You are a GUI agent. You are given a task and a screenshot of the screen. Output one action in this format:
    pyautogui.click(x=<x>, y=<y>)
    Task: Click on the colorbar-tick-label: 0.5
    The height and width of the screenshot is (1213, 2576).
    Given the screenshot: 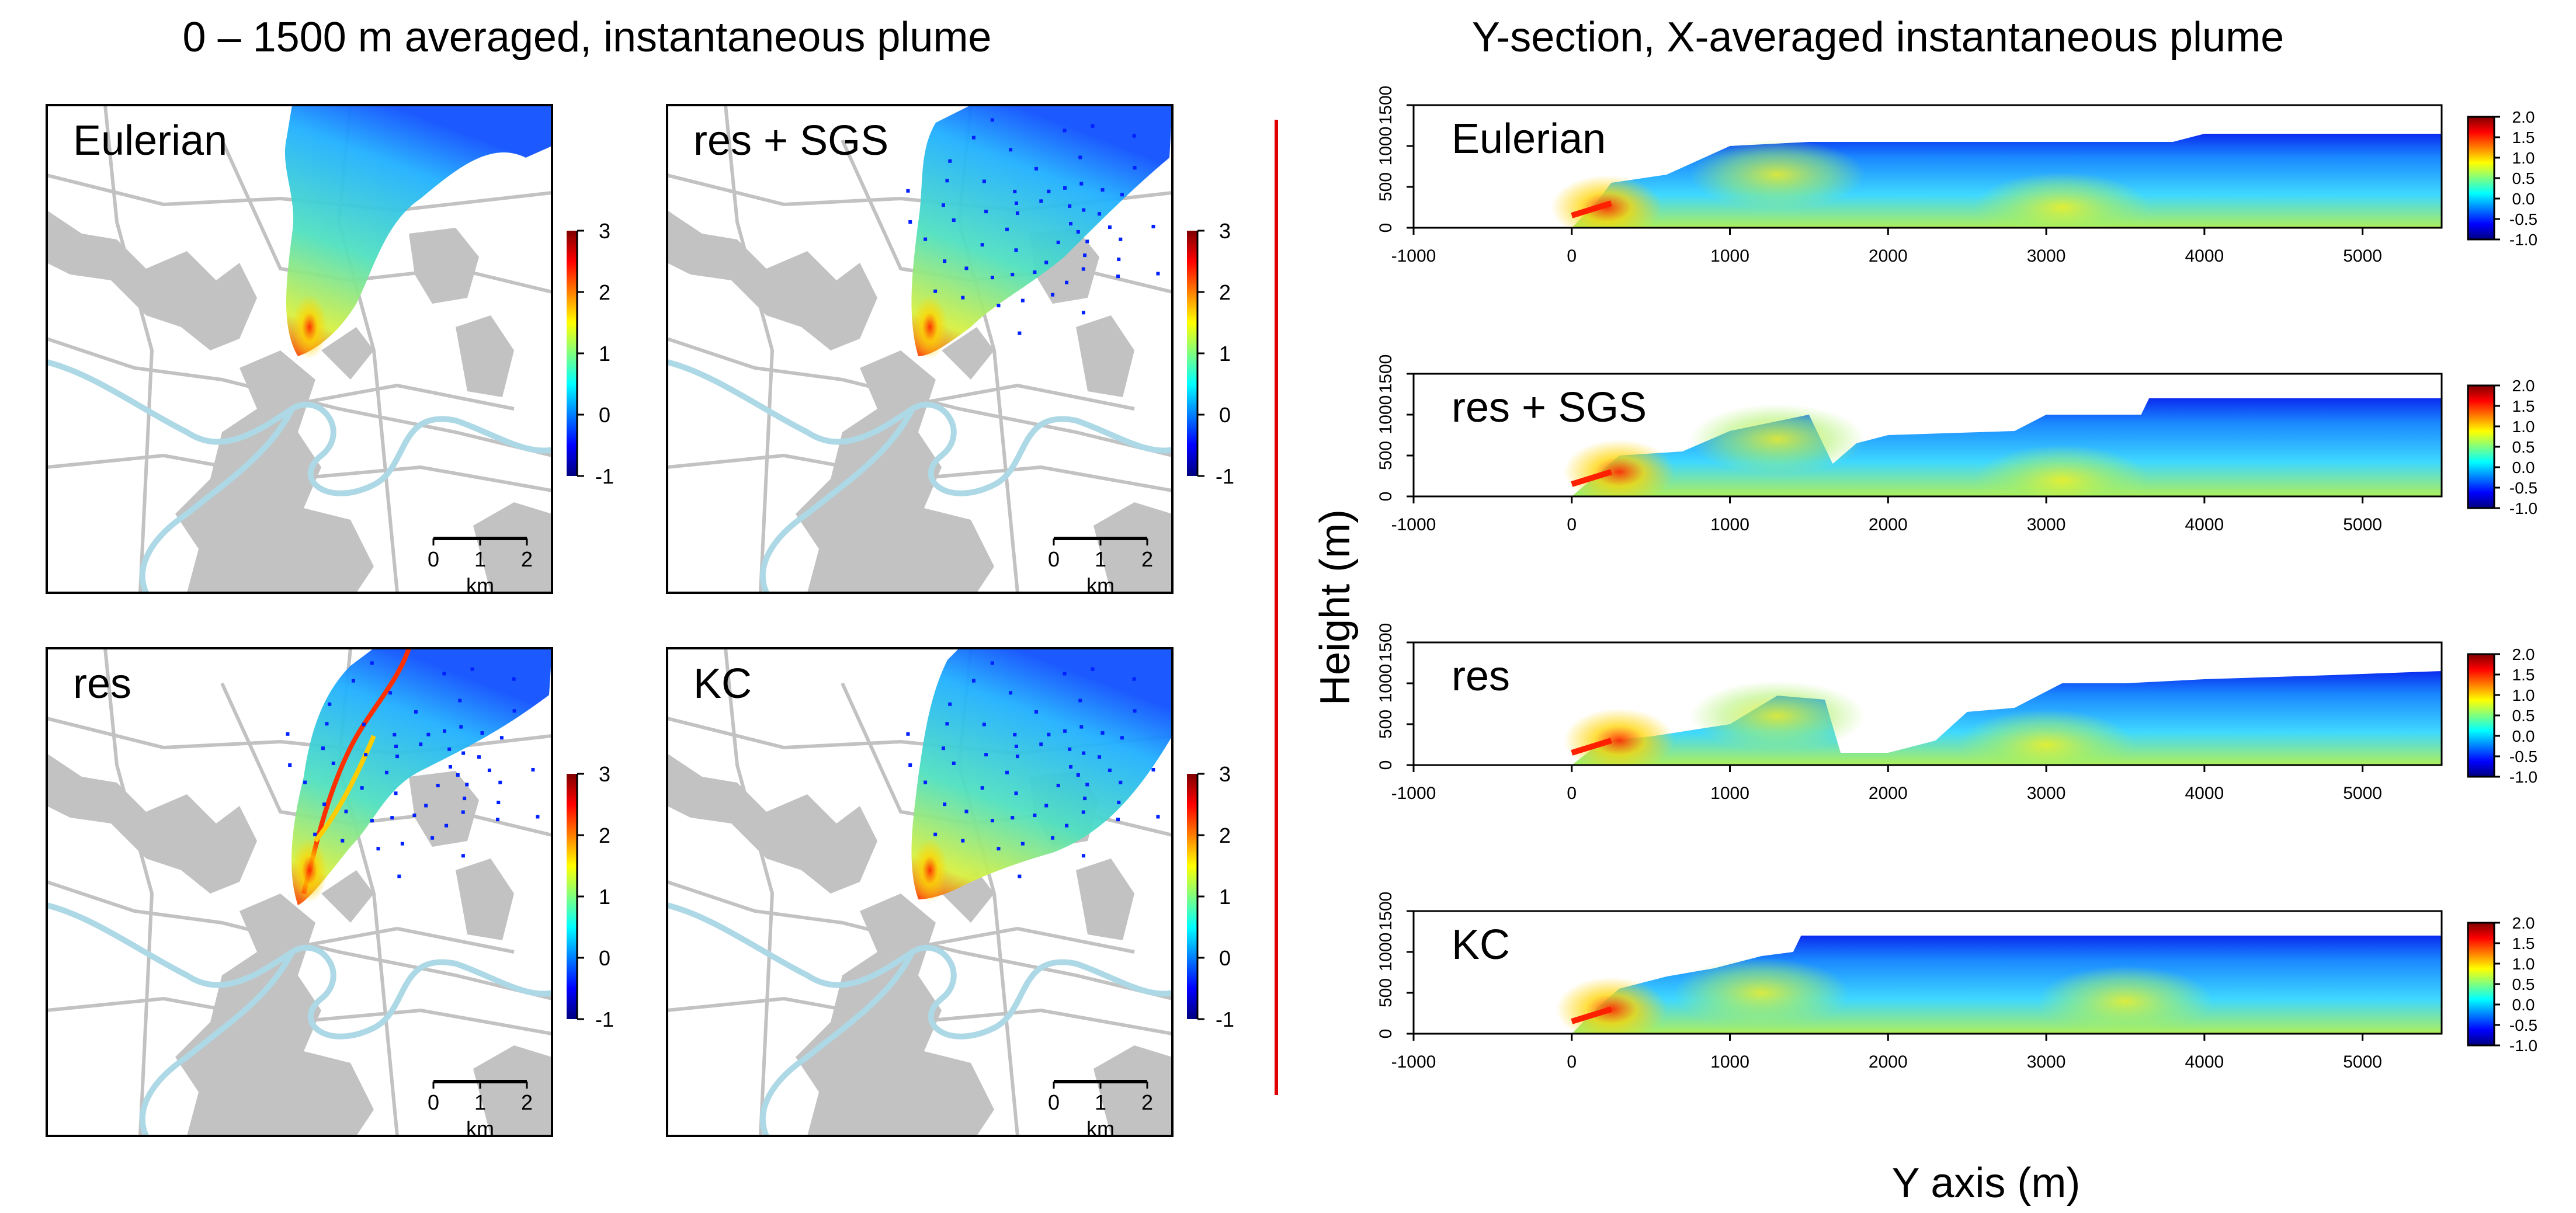 What is the action you would take?
    pyautogui.click(x=2523, y=178)
    